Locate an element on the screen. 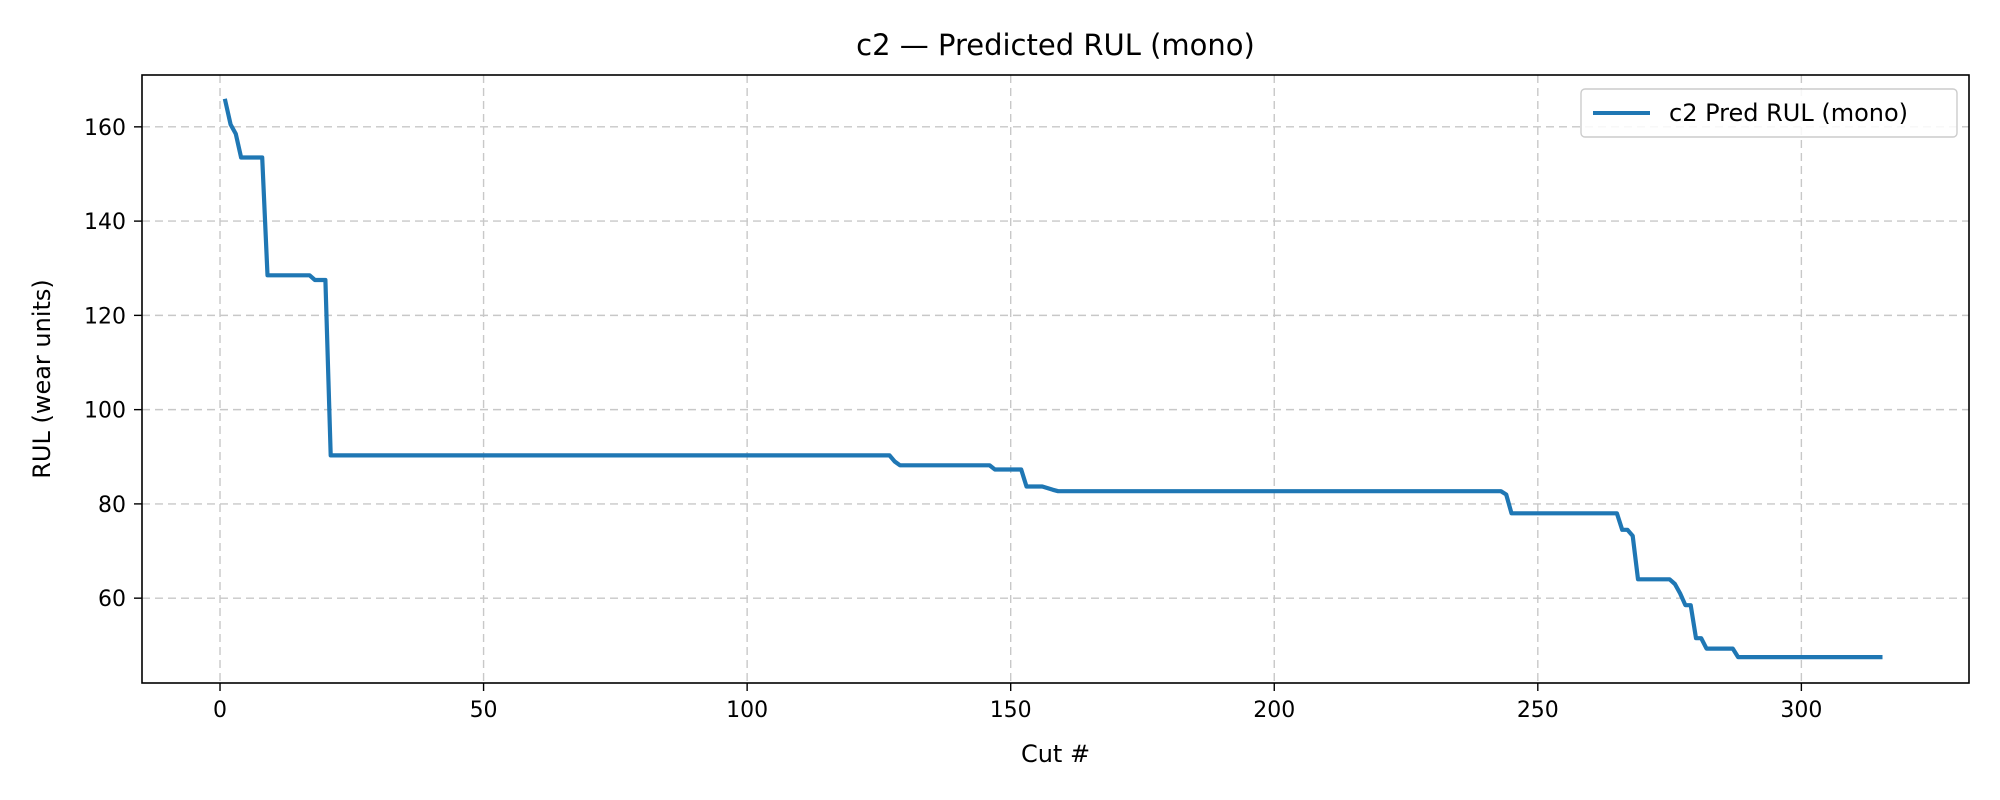  x-tick-label: 250 is located at coordinates (1538, 710).